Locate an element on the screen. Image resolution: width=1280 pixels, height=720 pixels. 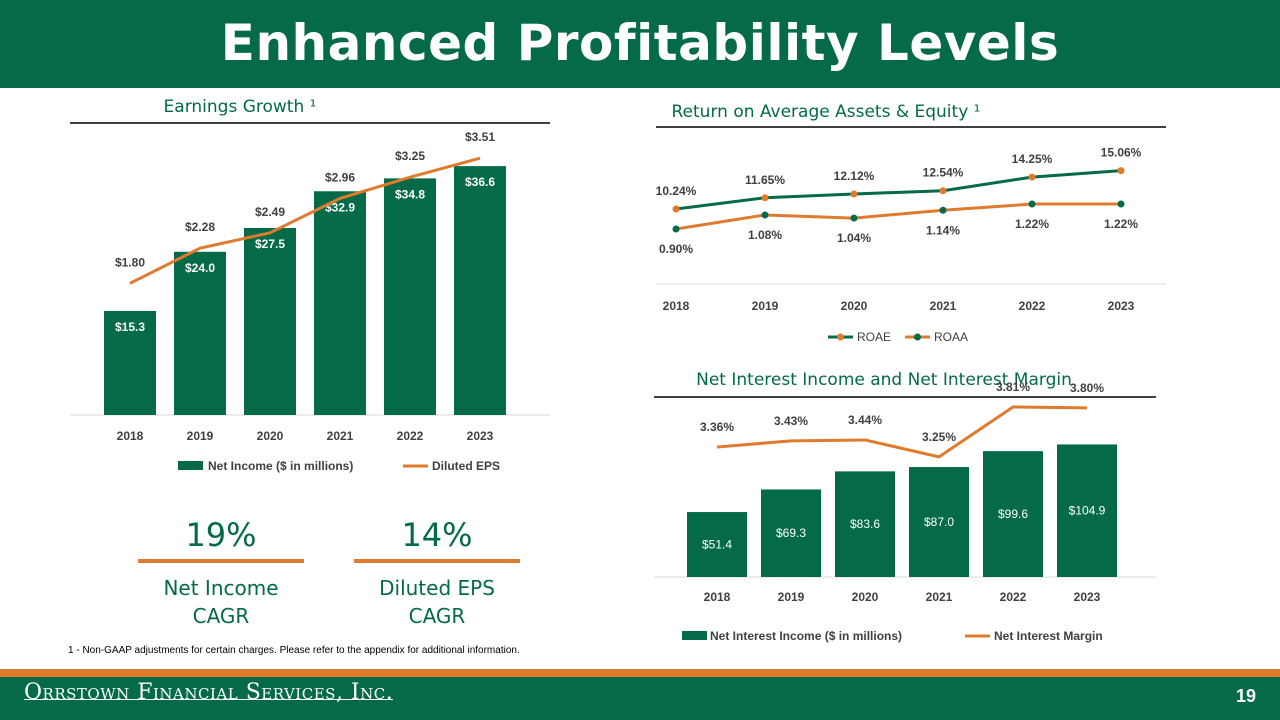
nii-bar-label: $69.3 is located at coordinates (791, 533).